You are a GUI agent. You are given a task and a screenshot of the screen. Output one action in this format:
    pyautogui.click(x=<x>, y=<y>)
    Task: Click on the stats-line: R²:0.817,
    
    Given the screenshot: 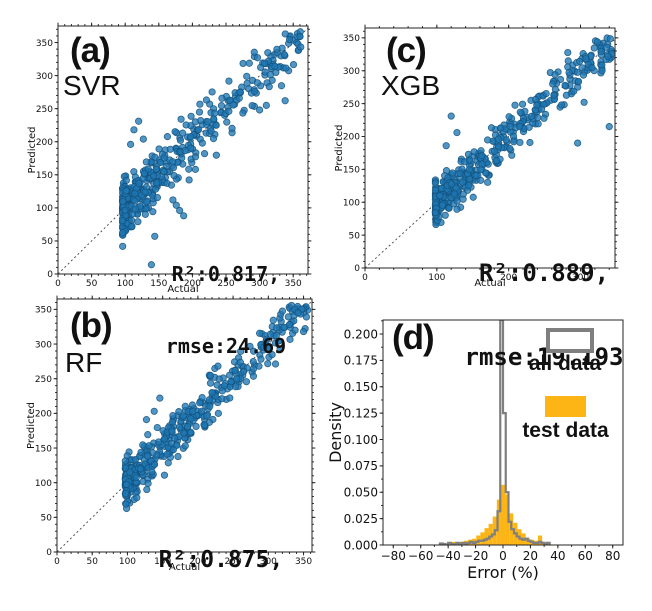 What is the action you would take?
    pyautogui.click(x=226, y=274)
    